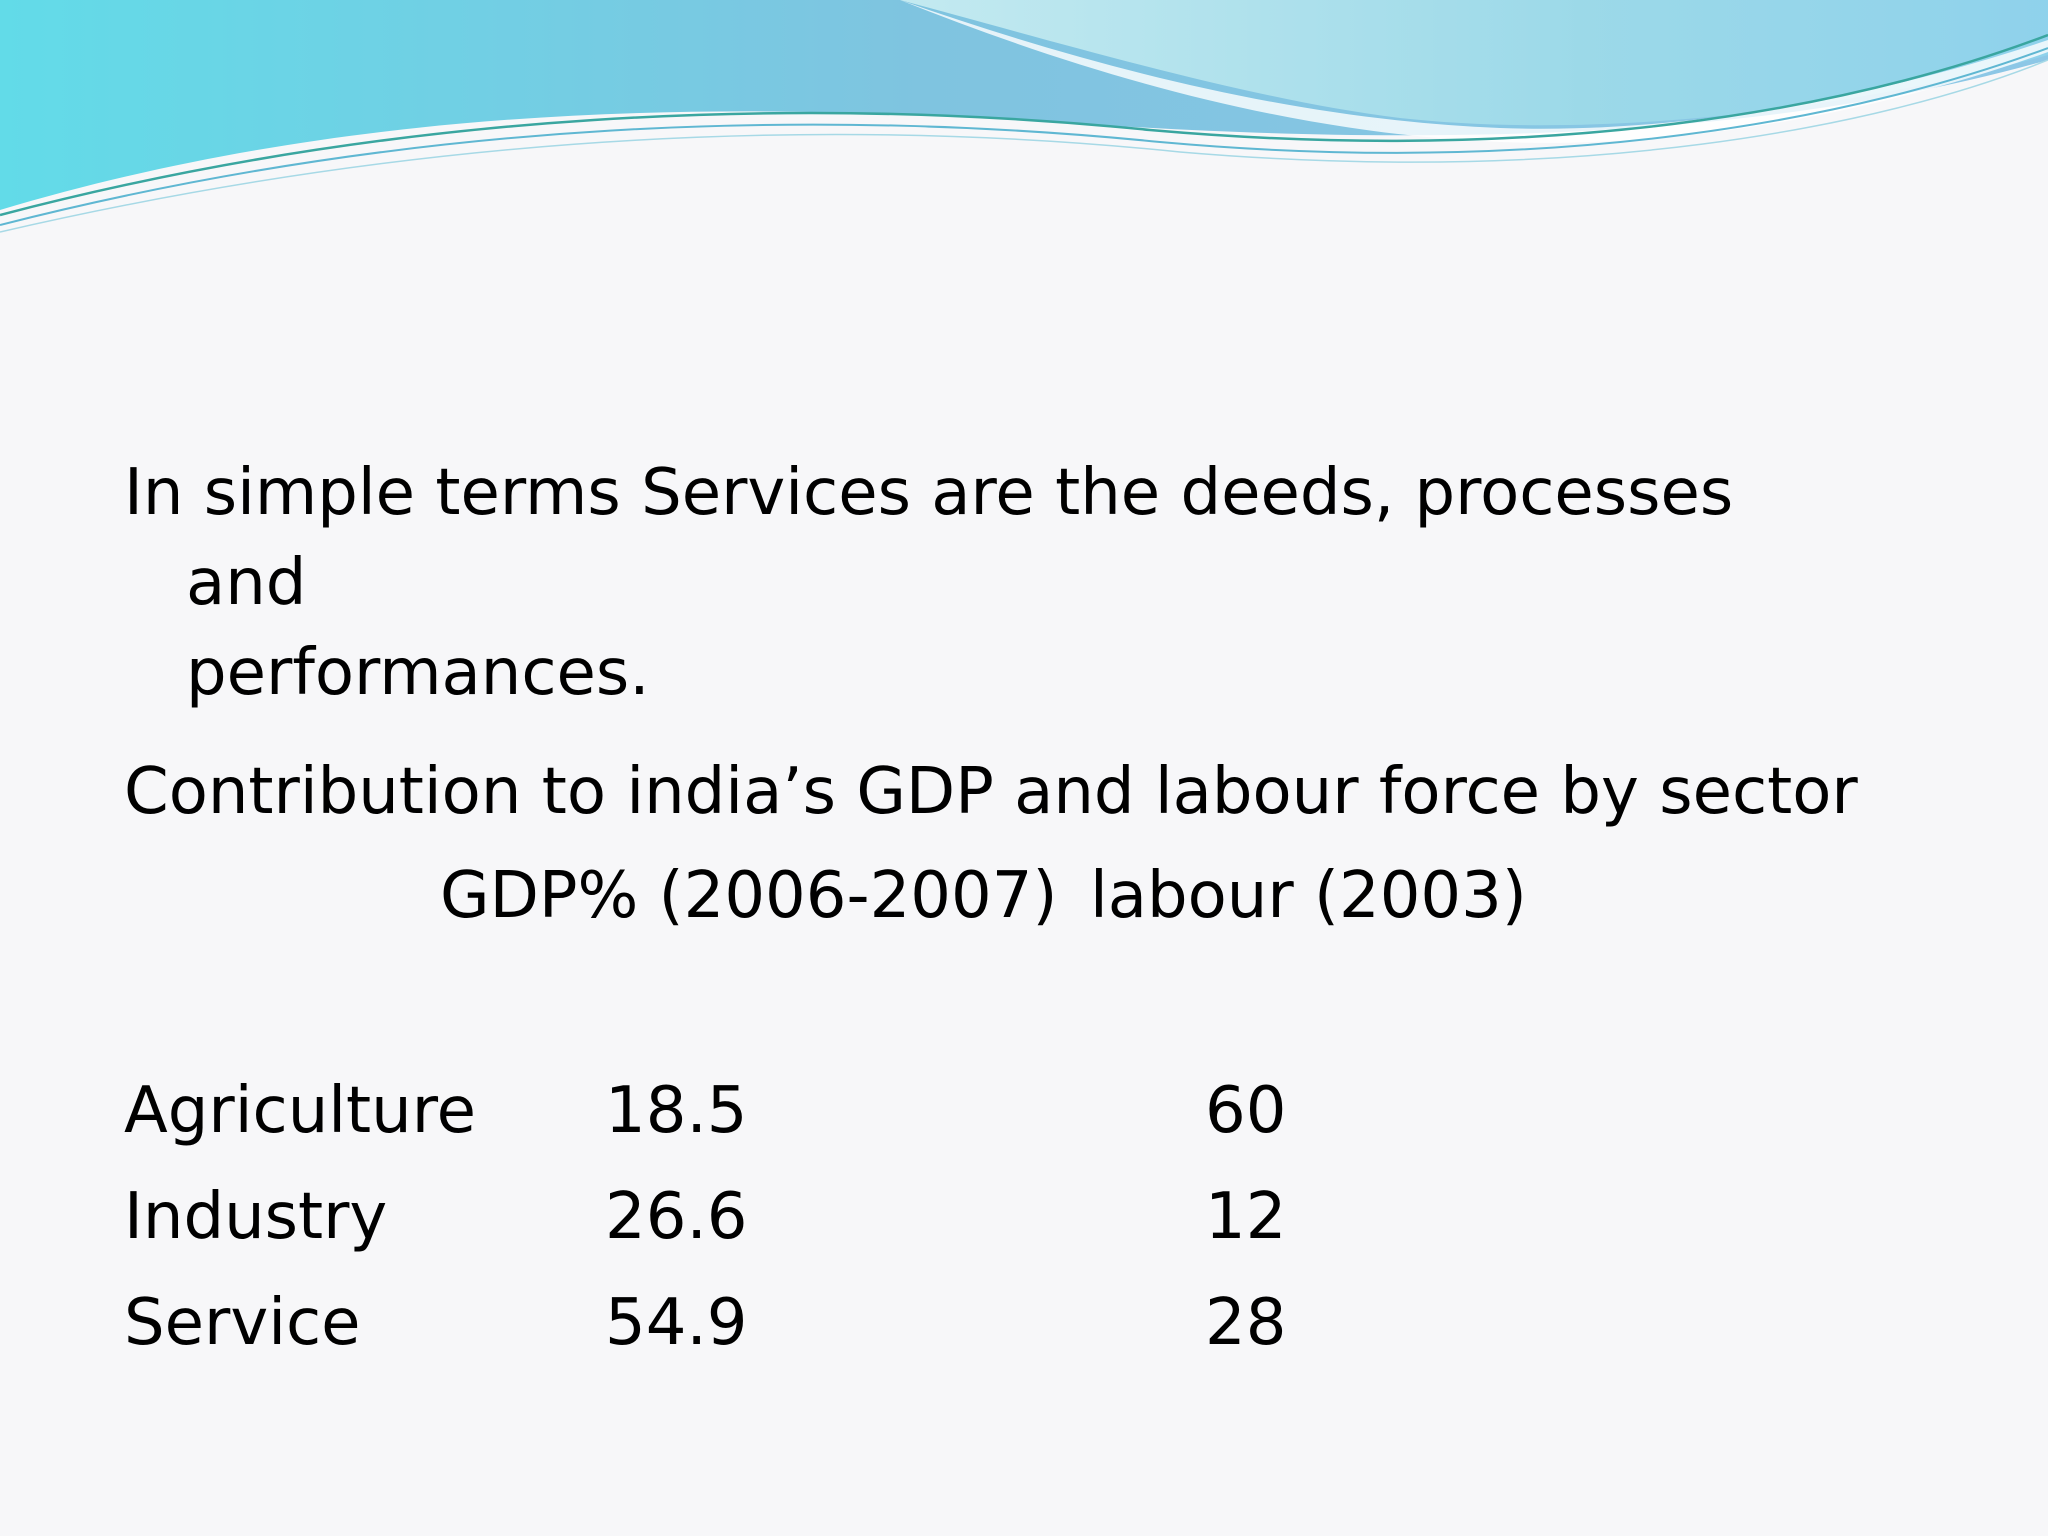  Describe the element at coordinates (1246, 1323) in the screenshot. I see `labour-value: 28` at that location.